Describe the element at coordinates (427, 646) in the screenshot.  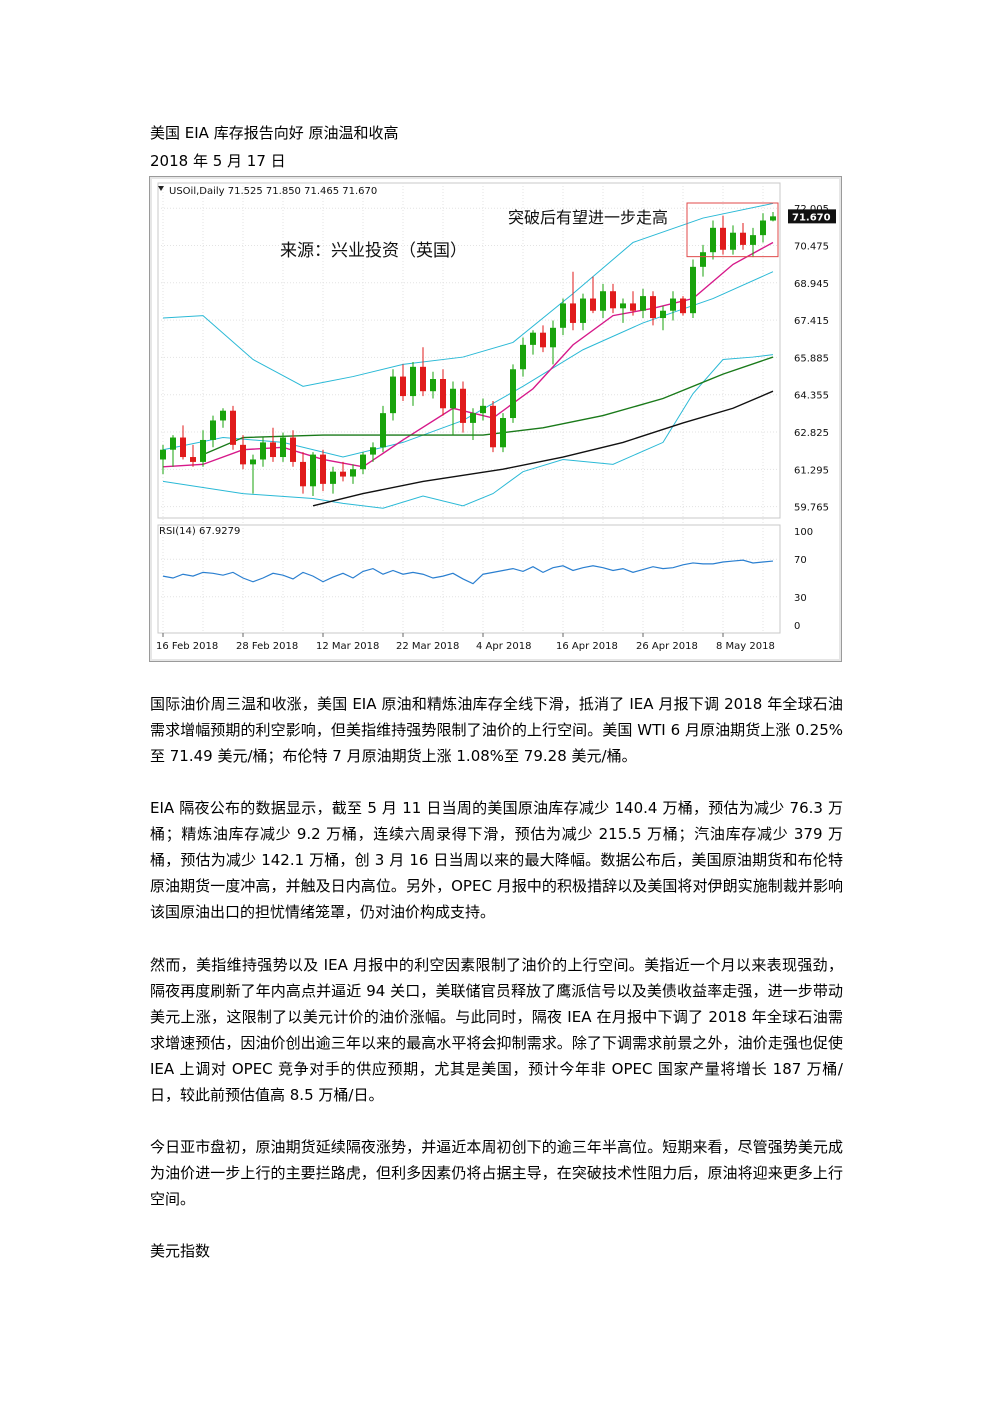
I see `x-axis-date-label: 22 Mar 2018` at that location.